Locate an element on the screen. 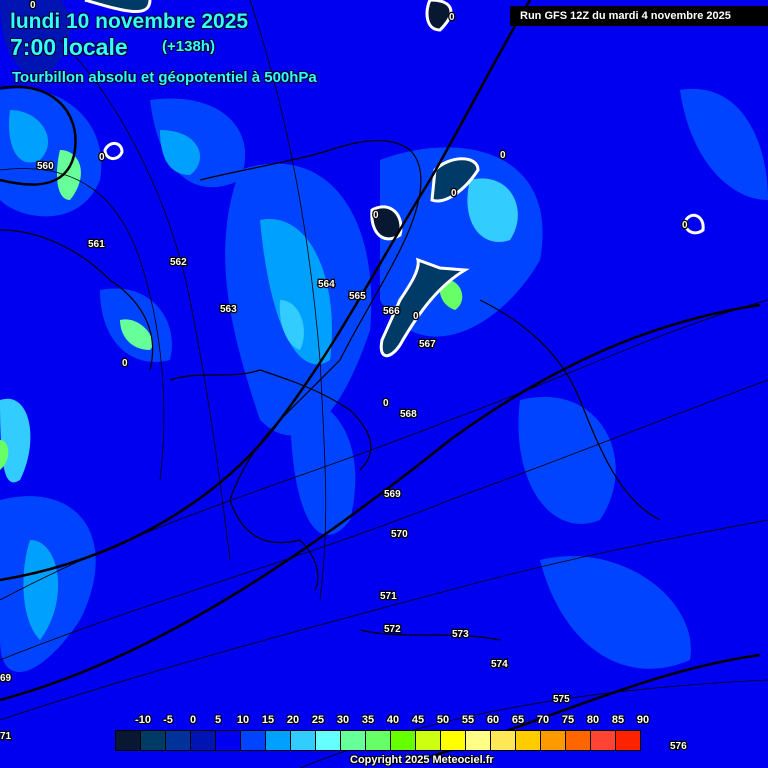  legend-label: 70 is located at coordinates (543, 720).